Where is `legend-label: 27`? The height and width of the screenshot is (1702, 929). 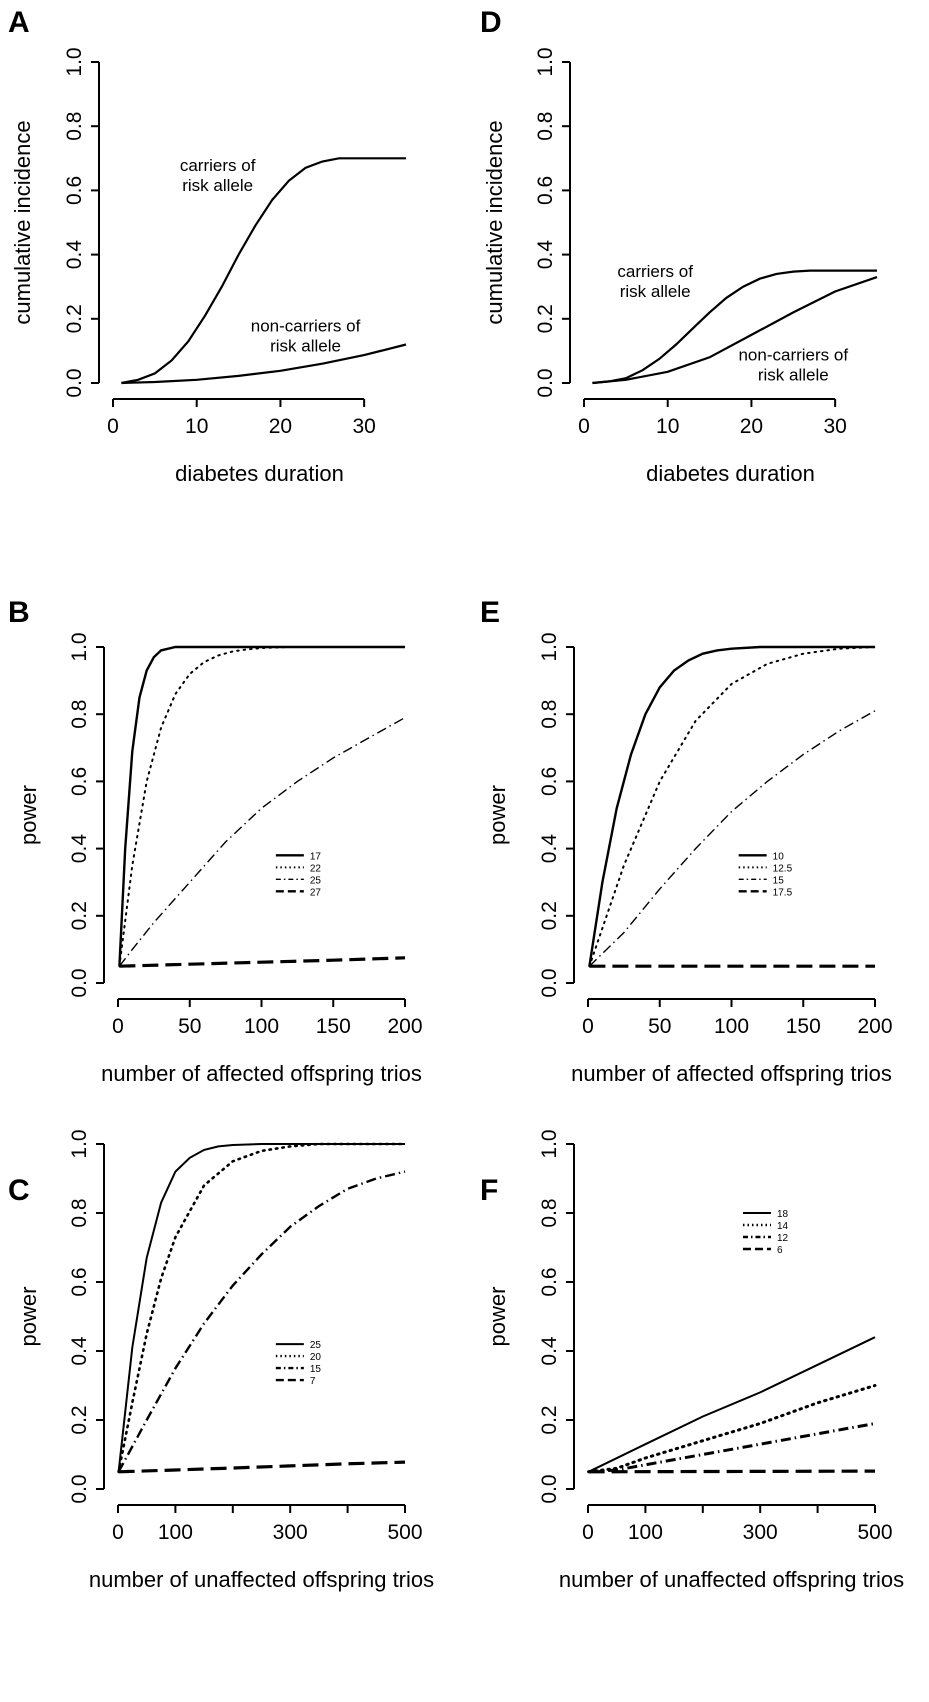
legend-label: 27 is located at coordinates (316, 892).